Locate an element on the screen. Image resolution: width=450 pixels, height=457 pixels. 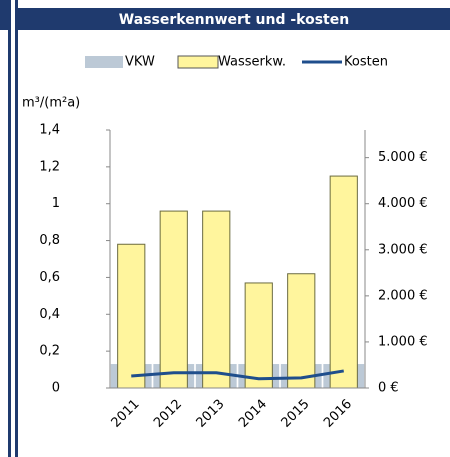
y2-tick-label: 0 € is located at coordinates (388, 388).